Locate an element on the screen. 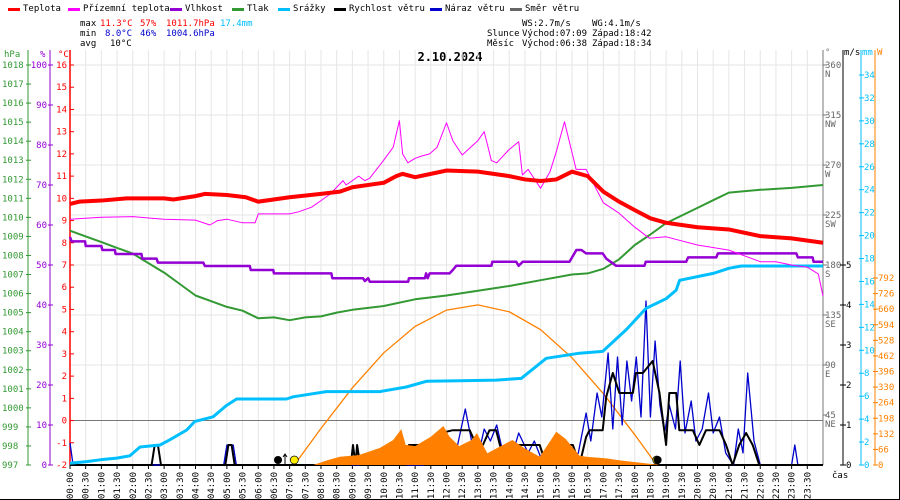 Image resolution: width=900 pixels, height=500 pixels. mm-tick-label: 32 is located at coordinates (869, 99).